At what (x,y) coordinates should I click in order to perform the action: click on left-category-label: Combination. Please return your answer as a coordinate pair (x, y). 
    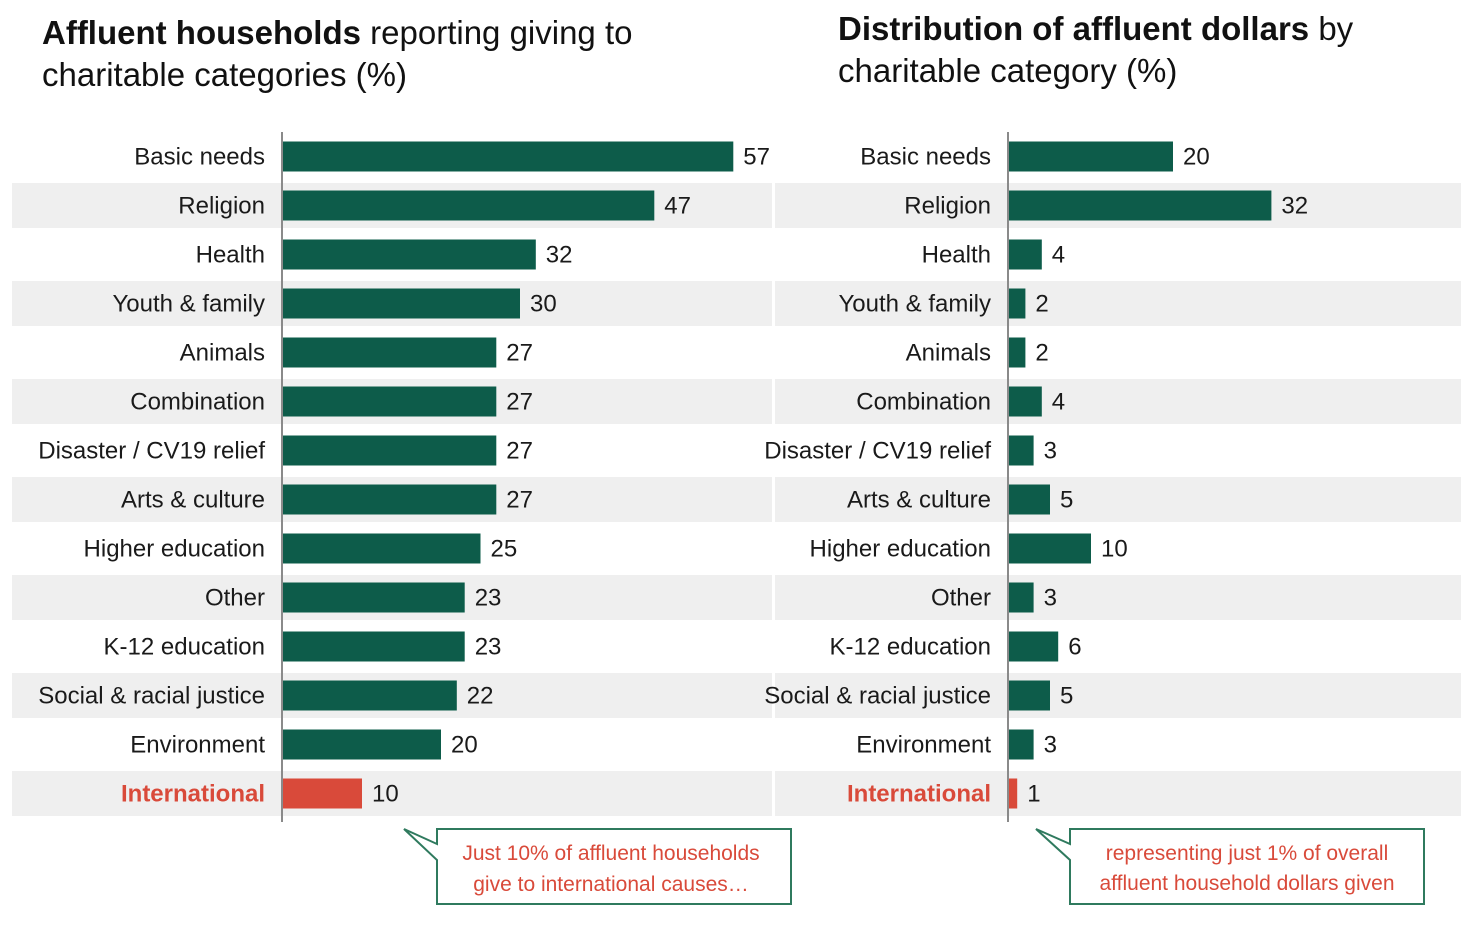
    Looking at the image, I should click on (197, 402).